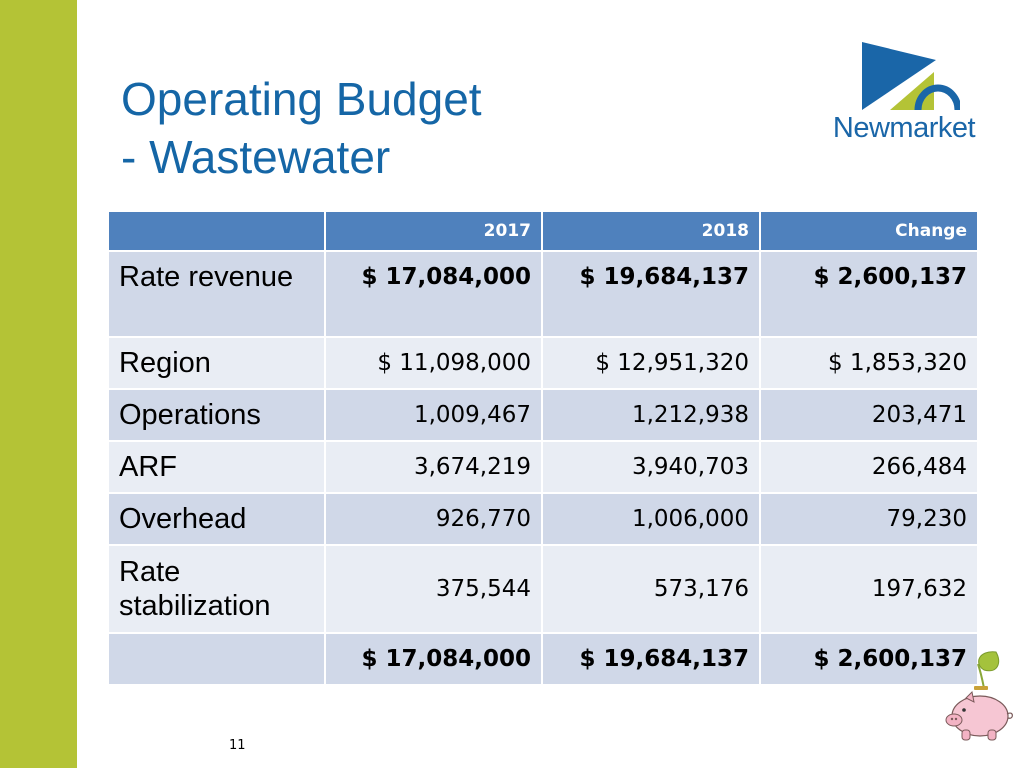 Image resolution: width=1024 pixels, height=768 pixels. I want to click on slide-title: Operating Budget - Wastewater, so click(301, 128).